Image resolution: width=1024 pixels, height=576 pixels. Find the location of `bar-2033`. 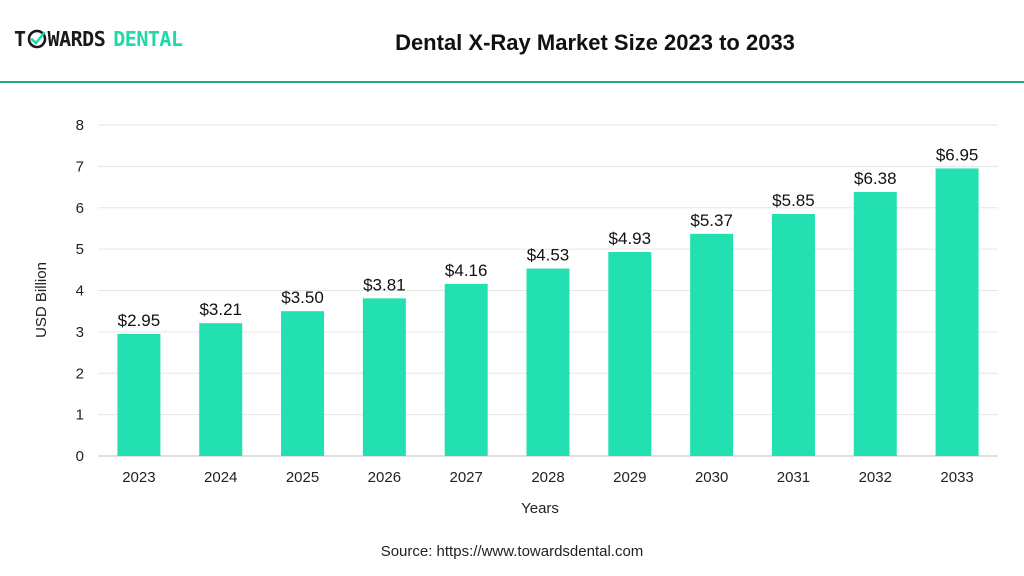

bar-2033 is located at coordinates (957, 312).